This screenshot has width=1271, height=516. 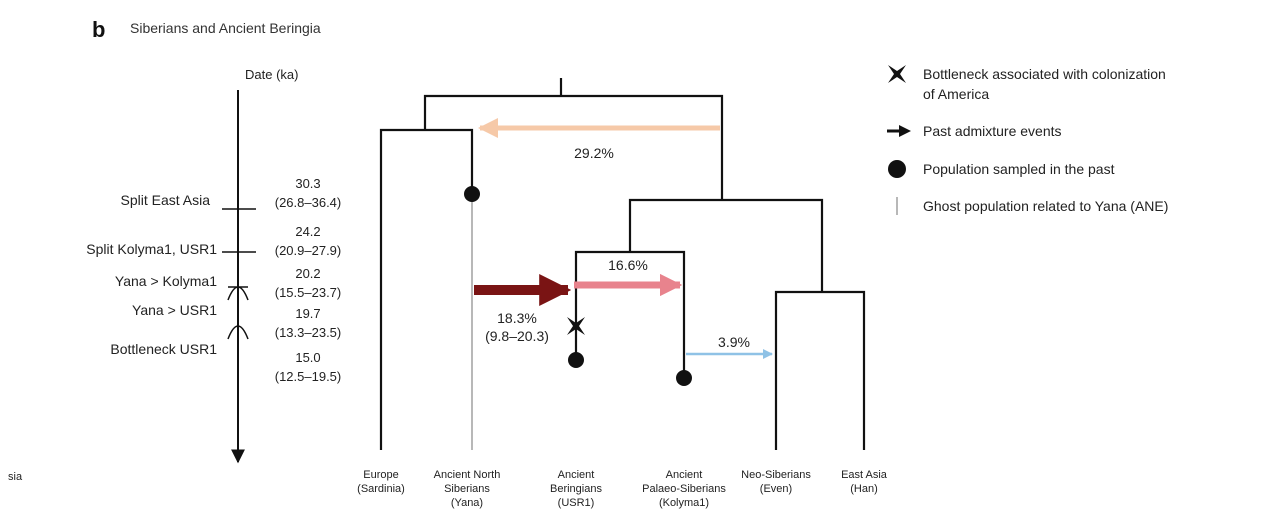 What do you see at coordinates (684, 378) in the screenshot?
I see `sampled-dot-kolyma1` at bounding box center [684, 378].